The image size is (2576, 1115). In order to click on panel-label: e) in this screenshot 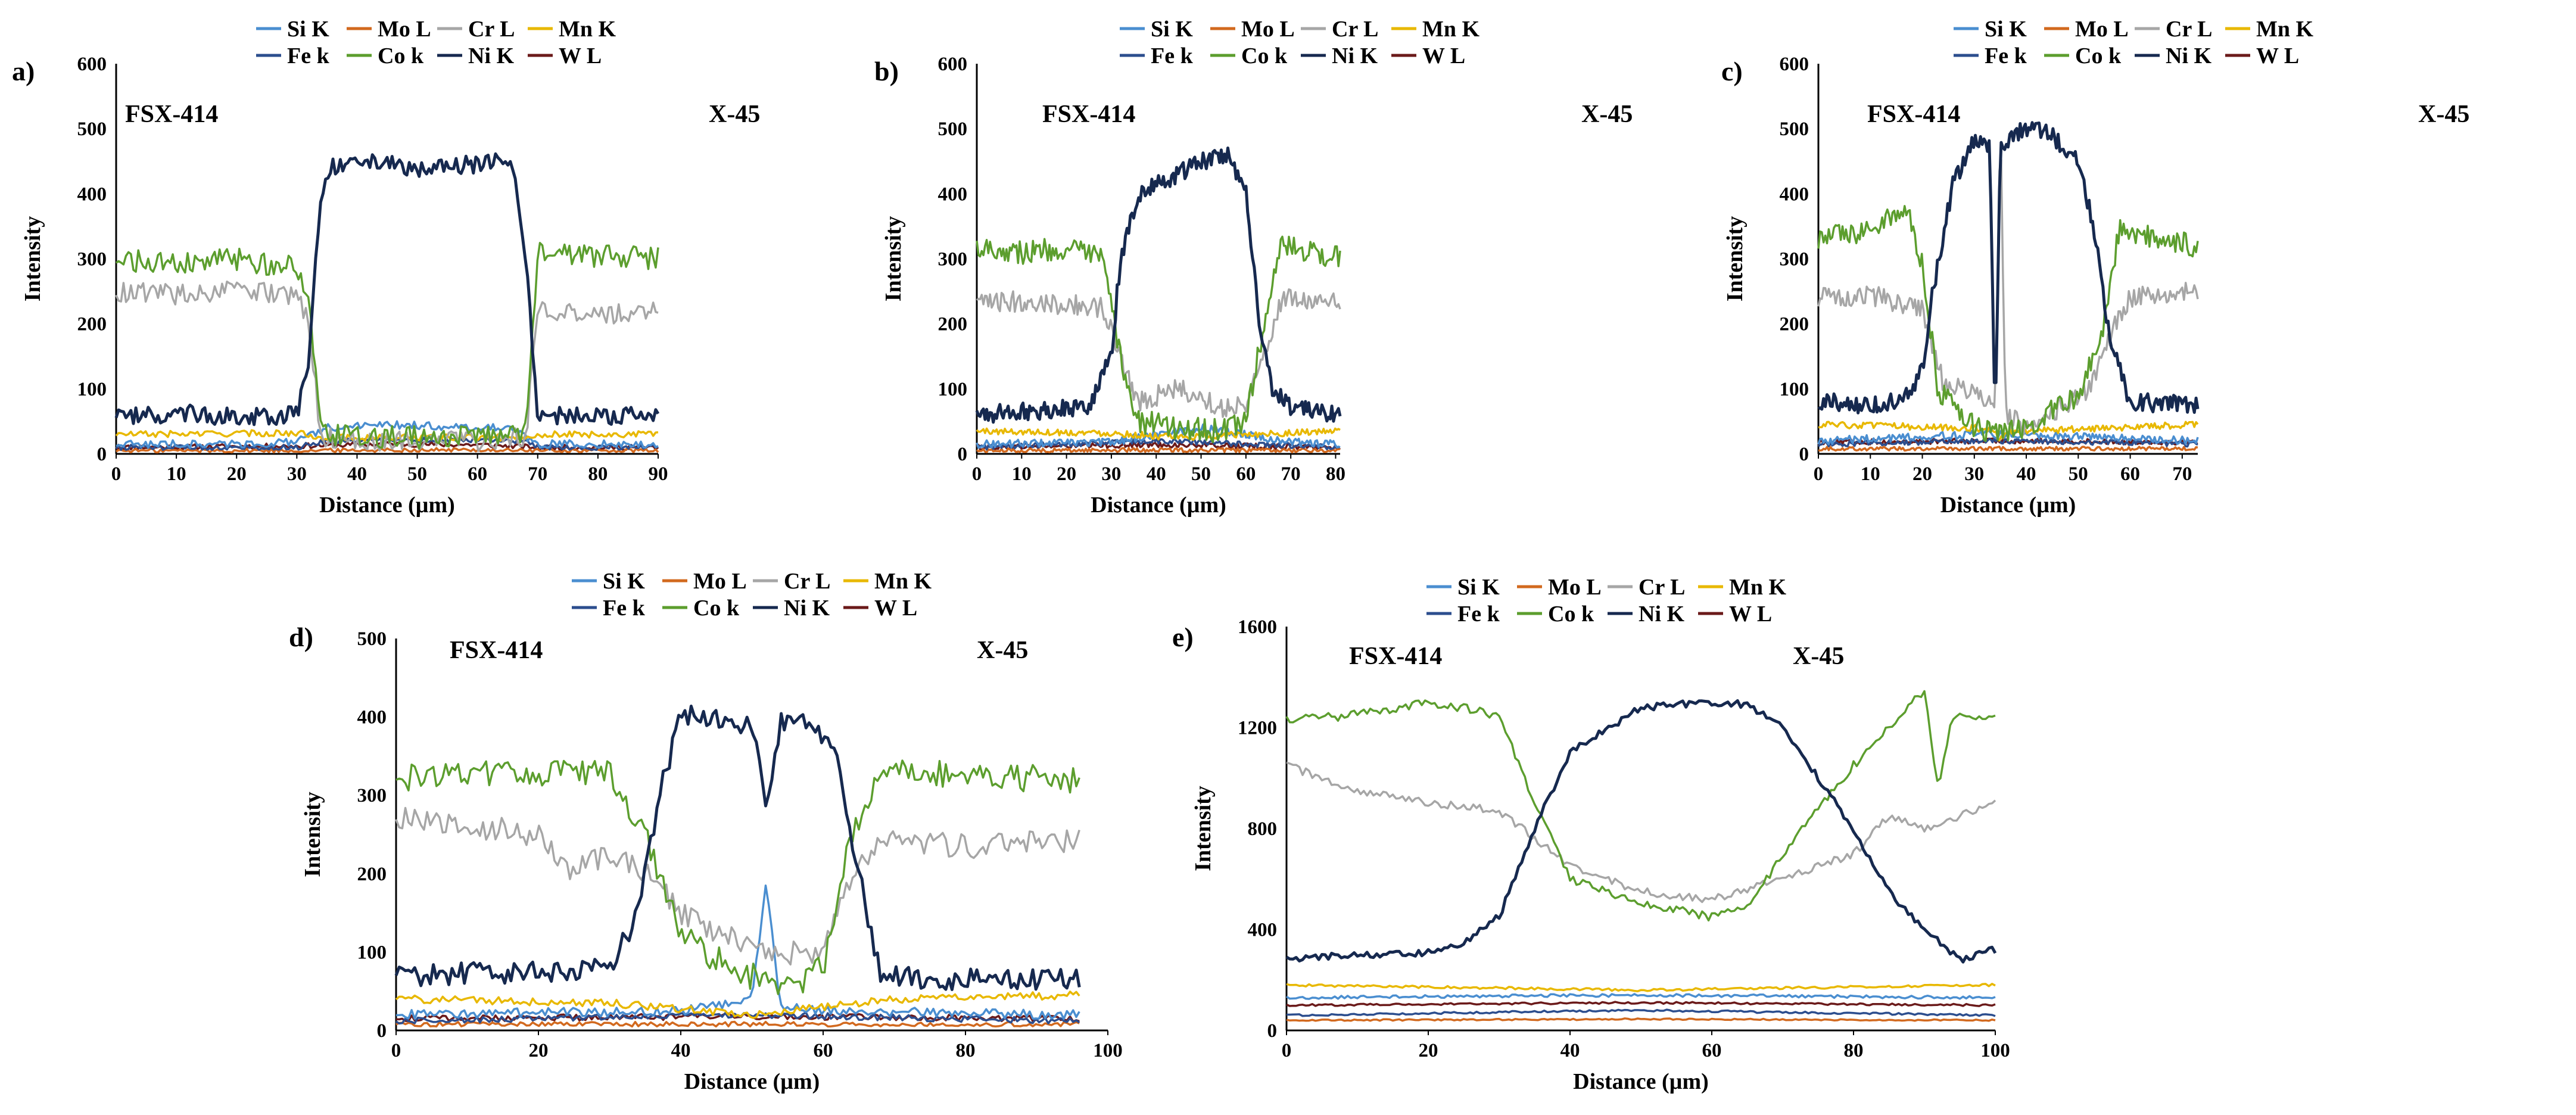, I will do `click(1183, 637)`.